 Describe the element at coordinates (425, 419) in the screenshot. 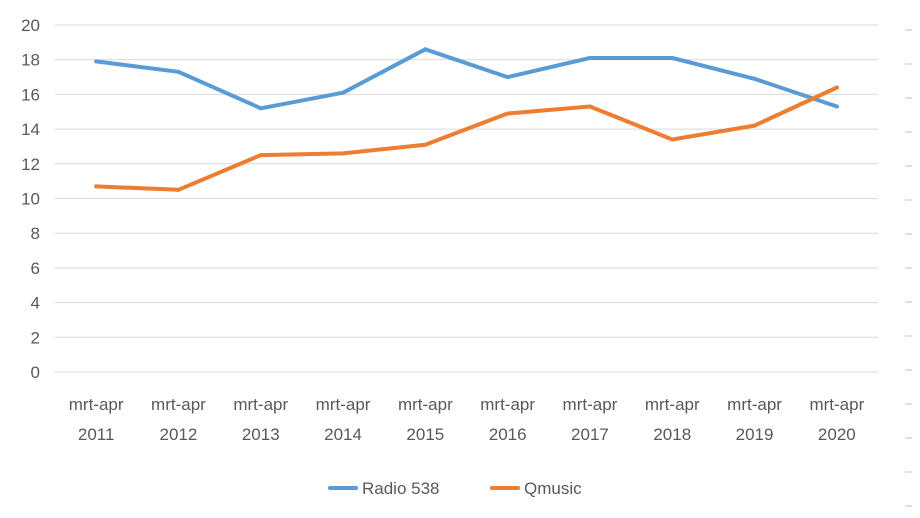

I see `x-tick-label: mrt-apr 2015` at that location.